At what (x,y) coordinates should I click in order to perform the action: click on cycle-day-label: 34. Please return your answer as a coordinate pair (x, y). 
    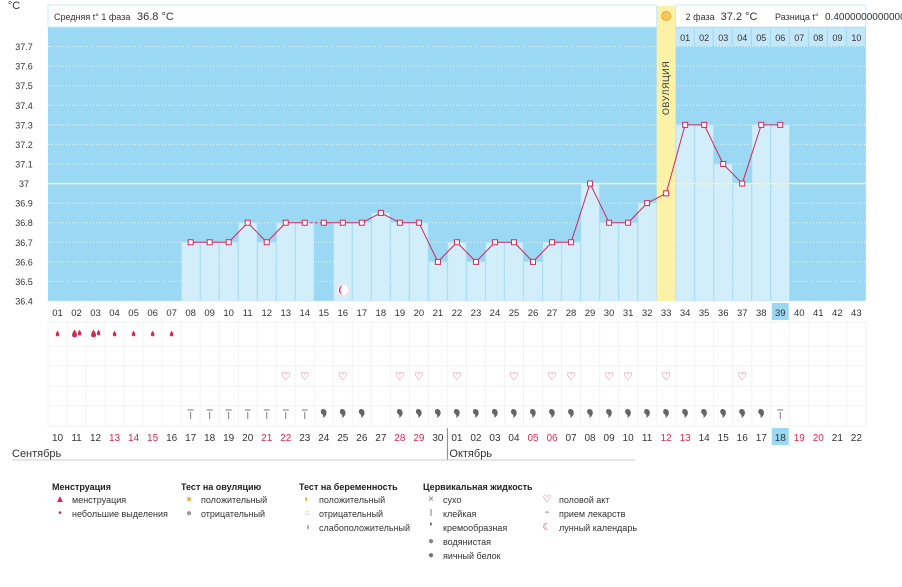
    Looking at the image, I should click on (685, 313).